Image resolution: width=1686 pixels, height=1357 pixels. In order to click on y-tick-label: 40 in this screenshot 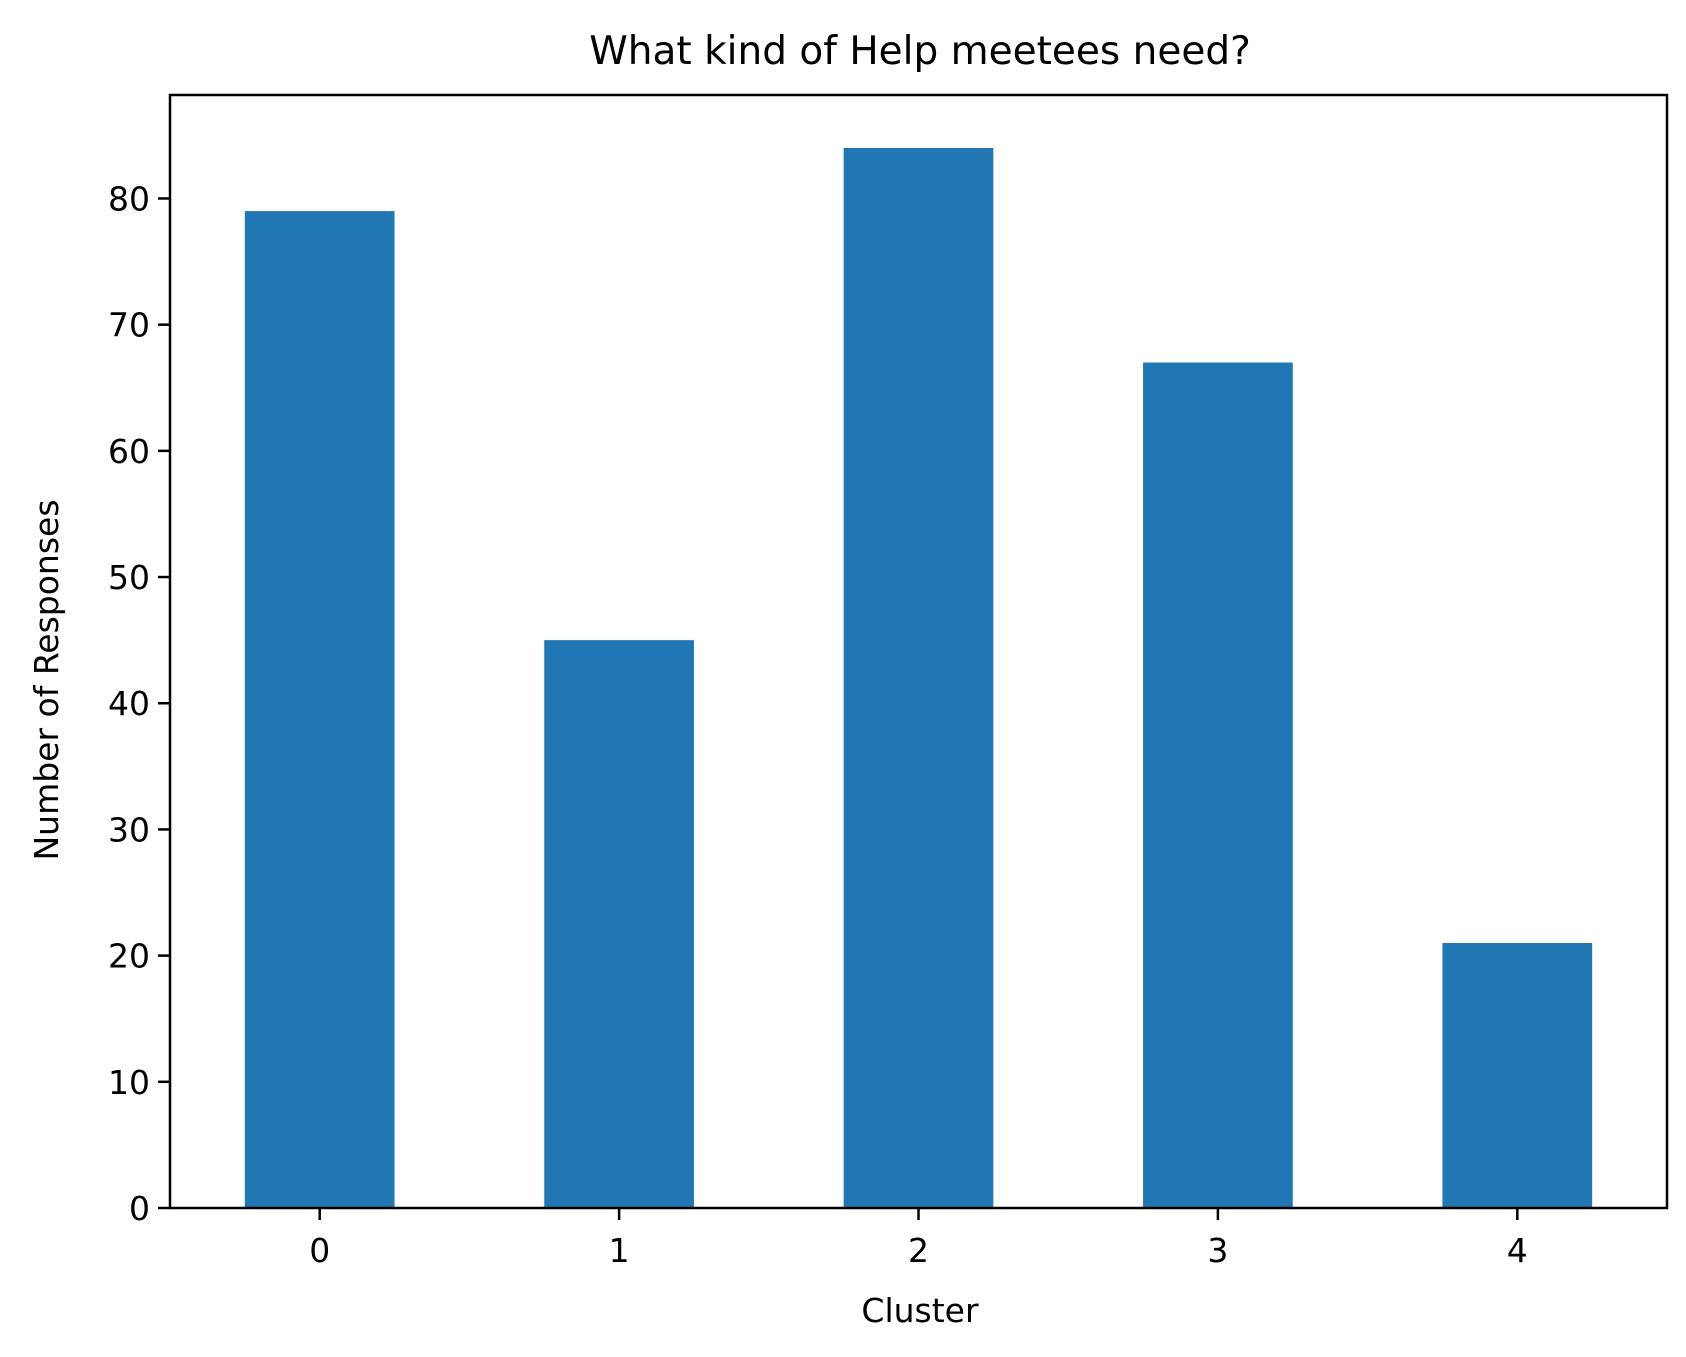, I will do `click(129, 703)`.